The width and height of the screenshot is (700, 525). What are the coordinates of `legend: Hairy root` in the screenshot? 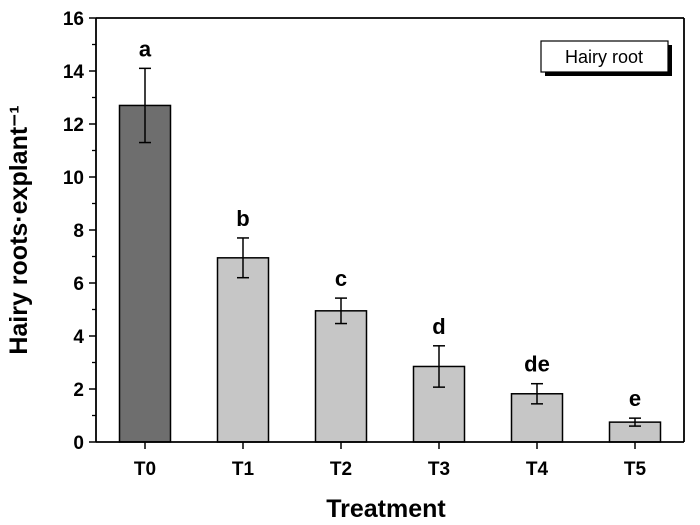 It's located at (606, 58).